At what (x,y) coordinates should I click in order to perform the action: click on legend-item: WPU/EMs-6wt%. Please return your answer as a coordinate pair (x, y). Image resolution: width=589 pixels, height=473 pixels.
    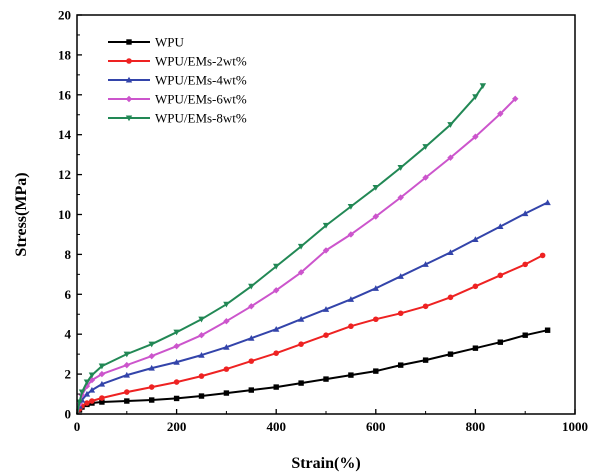
    Looking at the image, I should click on (177, 99).